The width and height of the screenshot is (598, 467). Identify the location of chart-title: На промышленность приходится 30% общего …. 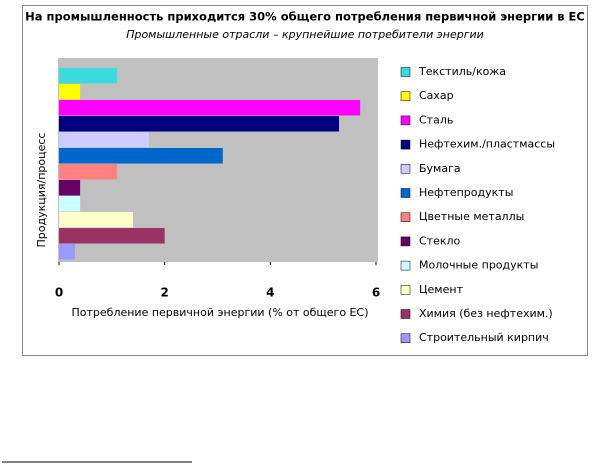
(305, 17).